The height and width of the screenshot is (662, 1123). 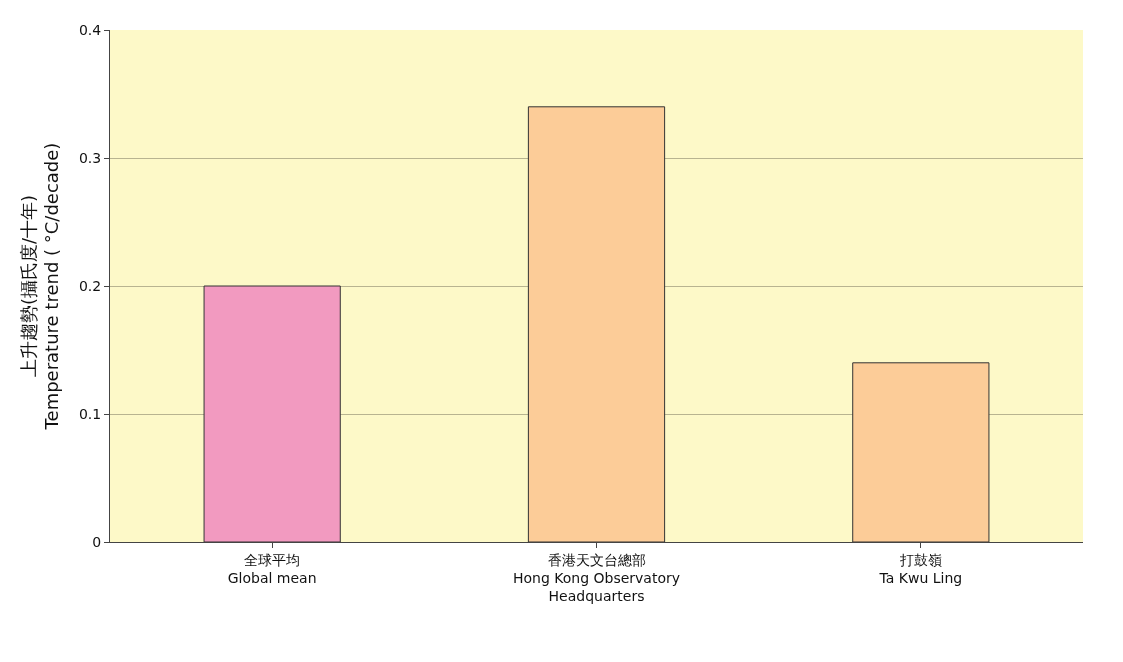 What do you see at coordinates (920, 568) in the screenshot?
I see `x-tick-label: 打鼓嶺 Ta Kwu Ling` at bounding box center [920, 568].